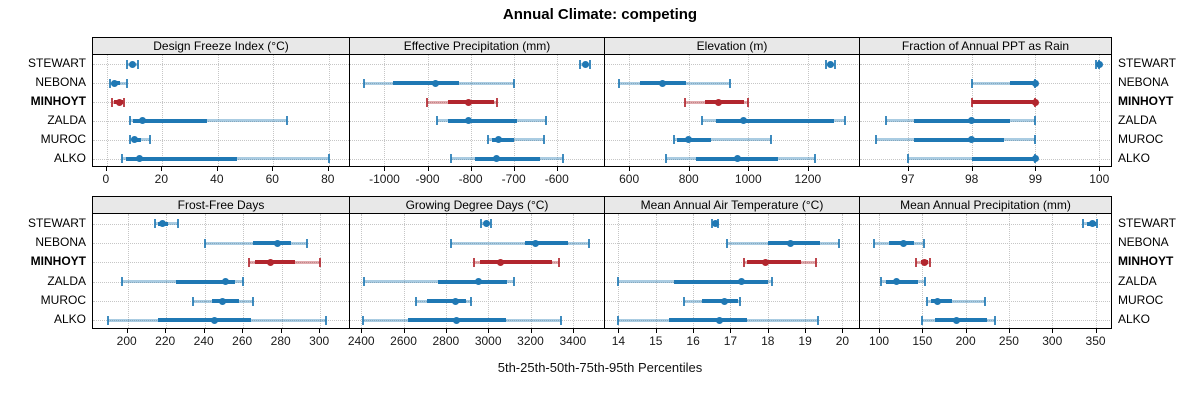  Describe the element at coordinates (1099, 179) in the screenshot. I see `axis-tick-label: 100` at that location.